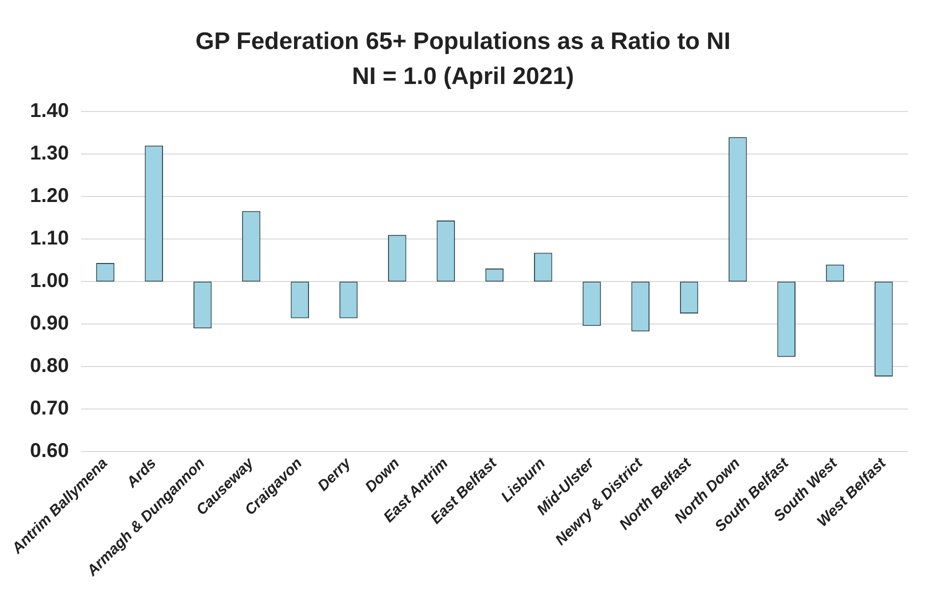 Image resolution: width=938 pixels, height=605 pixels. I want to click on chart-subtitle: NI = 1.0 (April 2021), so click(463, 76).